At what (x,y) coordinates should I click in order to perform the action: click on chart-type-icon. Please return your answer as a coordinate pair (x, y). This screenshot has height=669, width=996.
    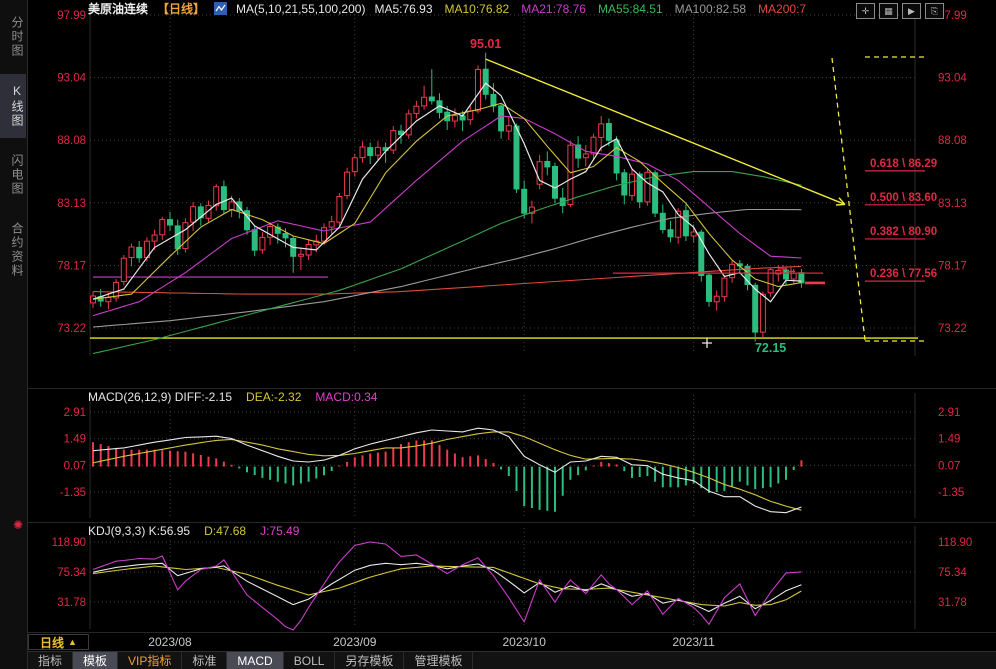
    Looking at the image, I should click on (221, 8).